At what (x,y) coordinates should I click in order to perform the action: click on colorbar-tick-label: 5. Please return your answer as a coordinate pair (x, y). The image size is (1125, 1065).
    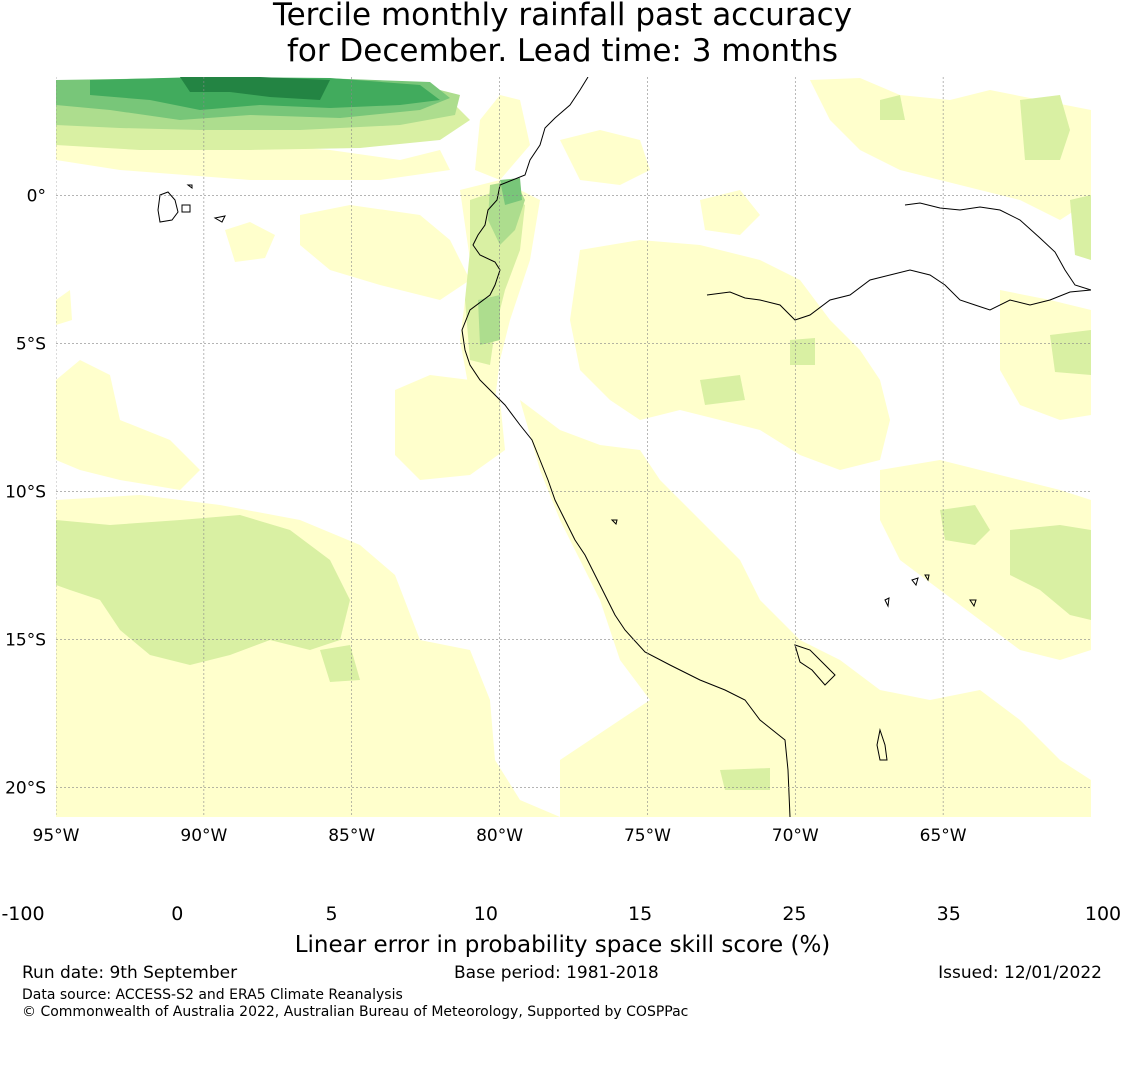
    Looking at the image, I should click on (331, 914).